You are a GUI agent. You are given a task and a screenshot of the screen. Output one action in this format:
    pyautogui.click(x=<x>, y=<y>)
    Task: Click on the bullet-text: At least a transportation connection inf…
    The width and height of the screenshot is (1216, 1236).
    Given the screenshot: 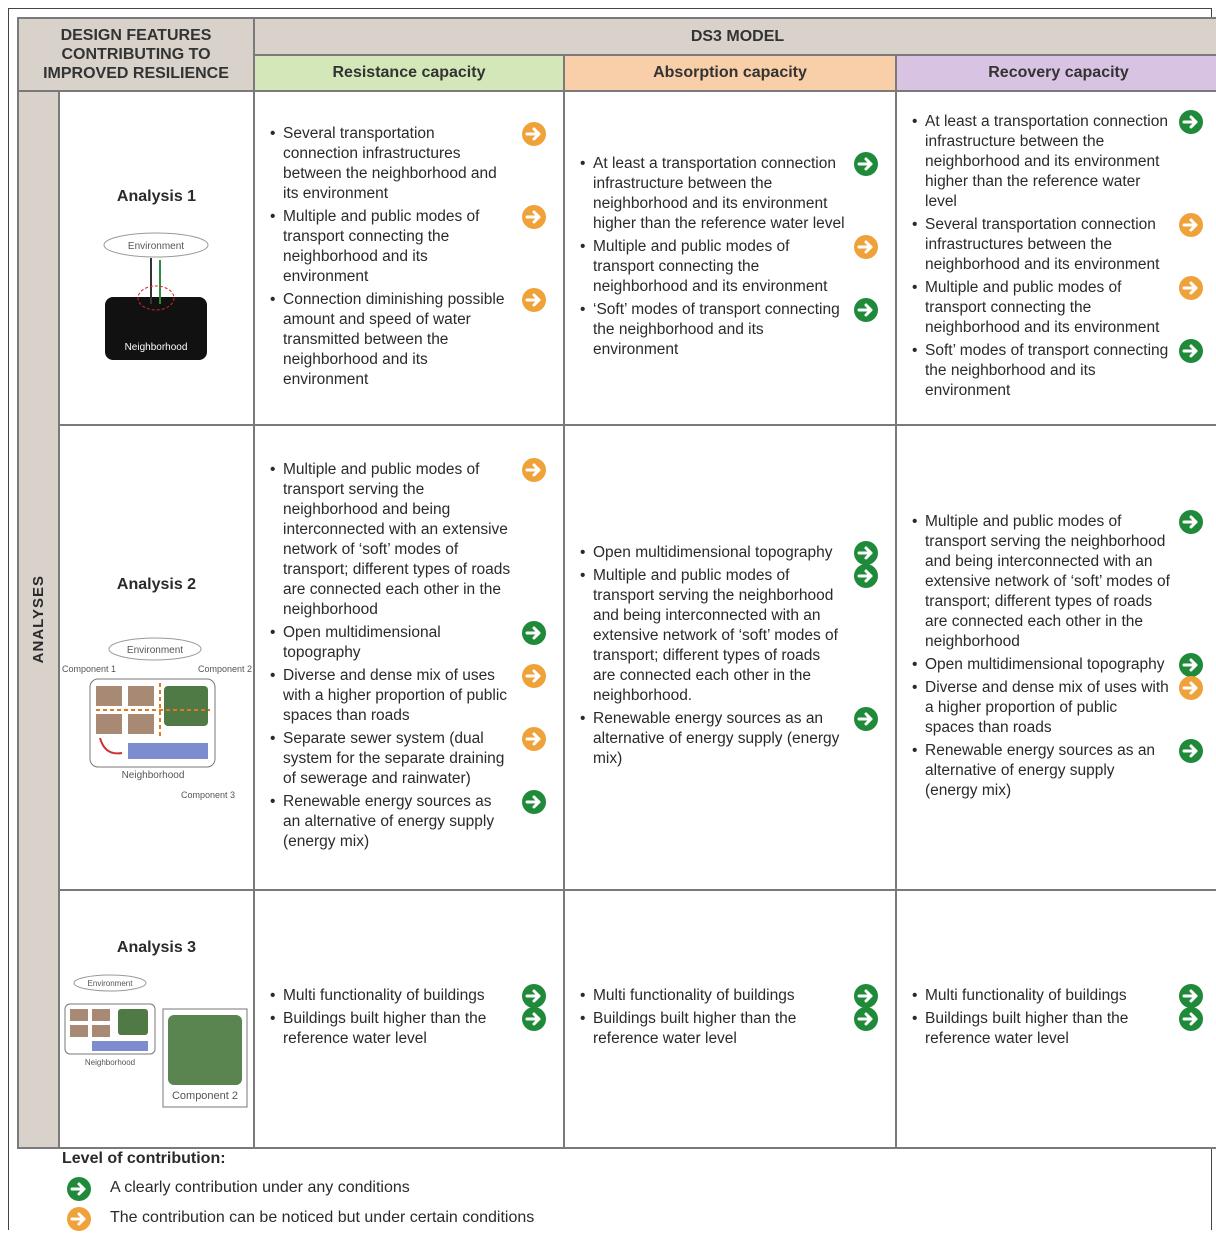 What is the action you would take?
    pyautogui.click(x=1046, y=161)
    